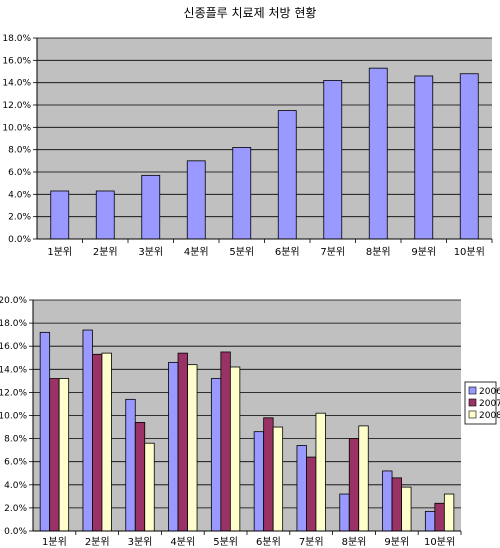 This screenshot has width=500, height=548. I want to click on legend-swatch-2008, so click(472, 414).